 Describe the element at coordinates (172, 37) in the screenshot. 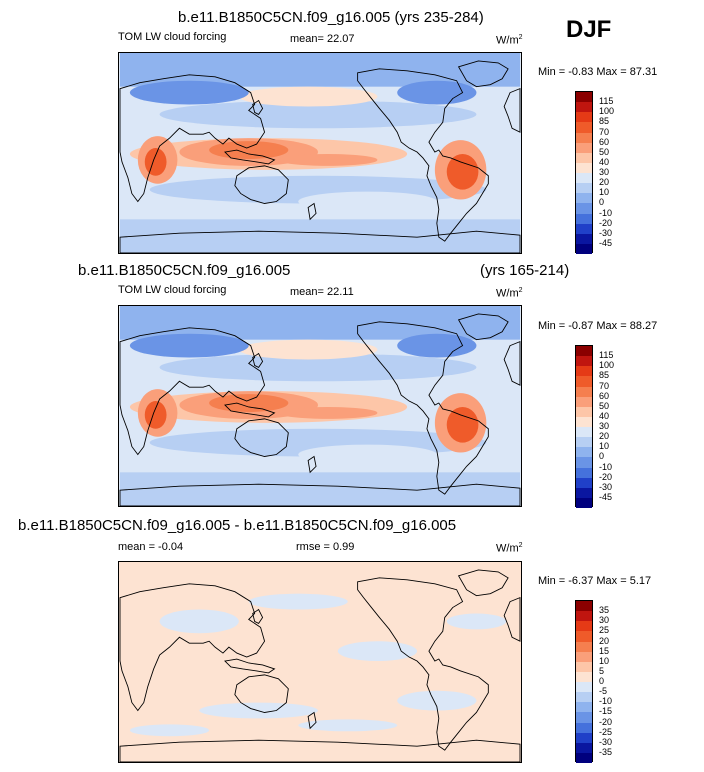

I see `panel-1-variable: TOM LW cloud forcing` at that location.